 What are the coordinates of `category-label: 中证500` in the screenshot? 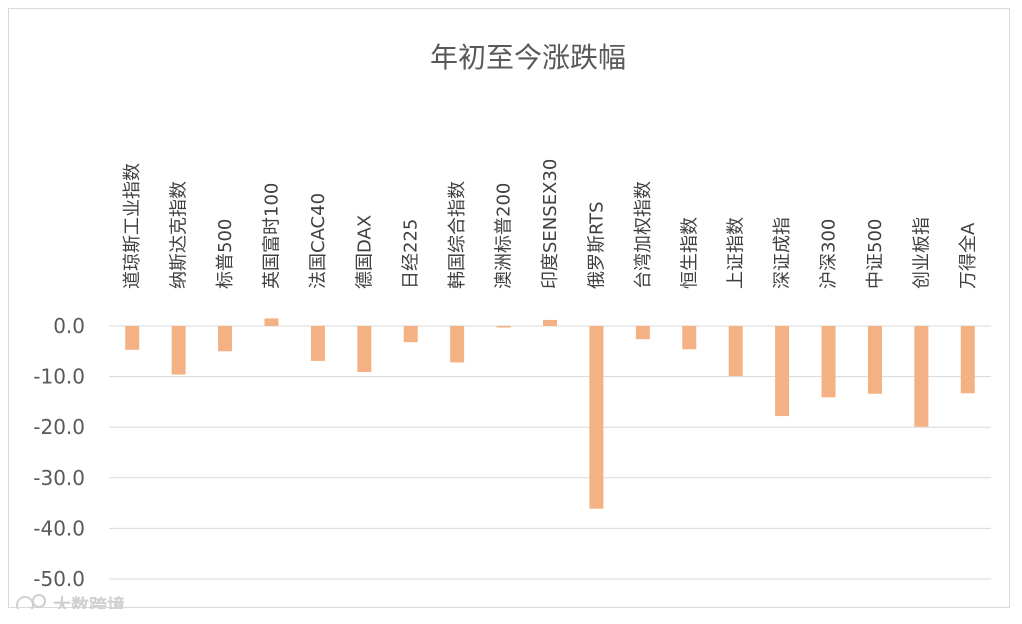 It's located at (875, 254).